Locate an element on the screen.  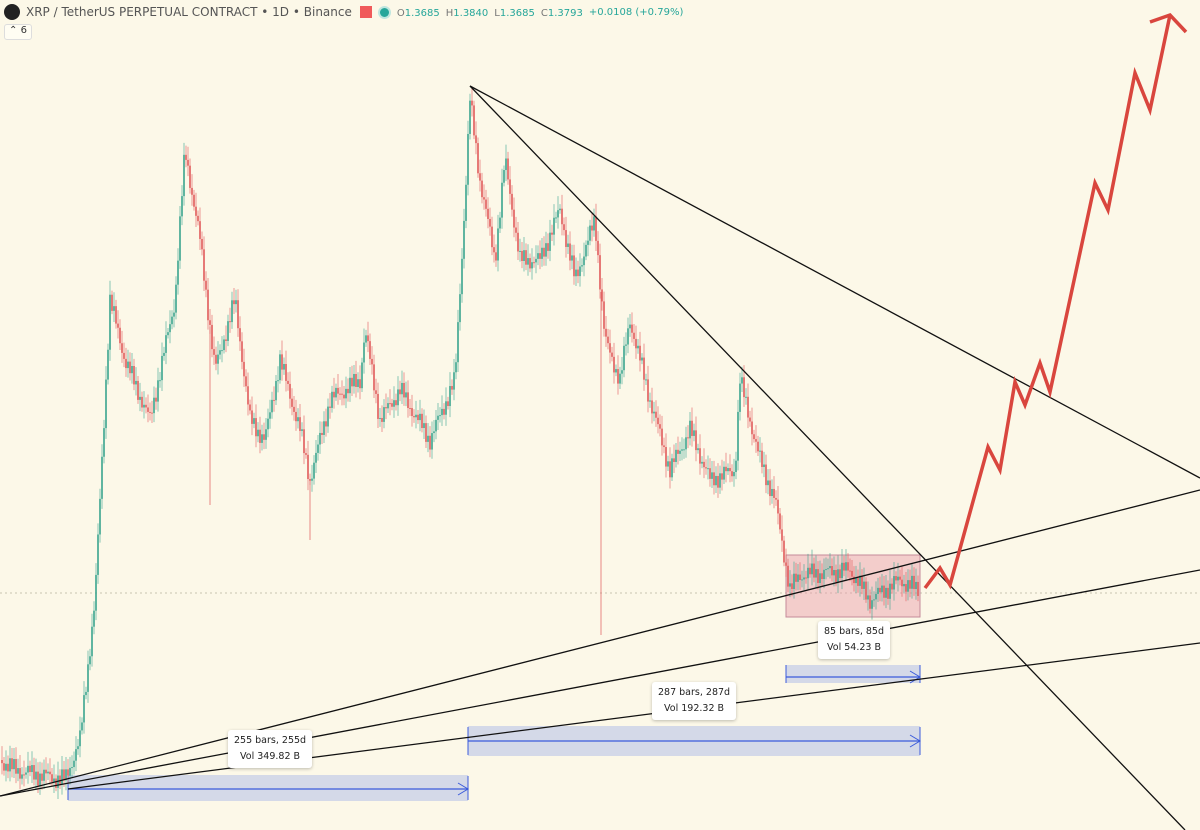
indicator-toggle: ⌃ 6 is located at coordinates (18, 32).